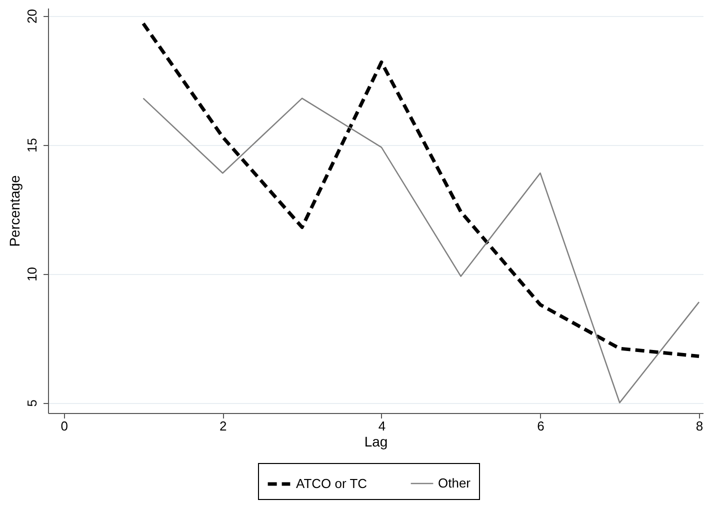 This screenshot has height=514, width=726. Describe the element at coordinates (14, 210) in the screenshot. I see `y-axis-title: Percentage` at that location.